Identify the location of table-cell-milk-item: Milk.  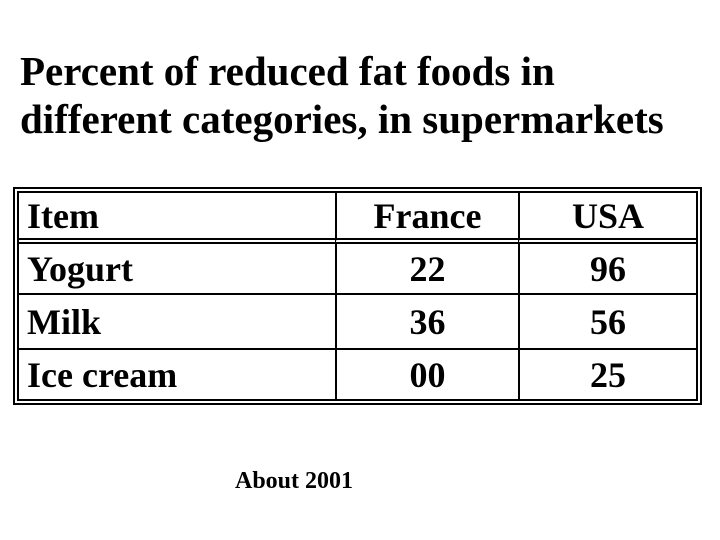
(177, 320).